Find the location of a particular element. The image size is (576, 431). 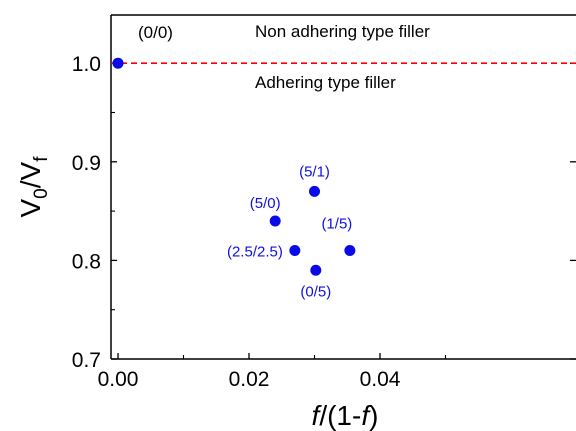

y-axis-label-subf: f is located at coordinates (41, 159).